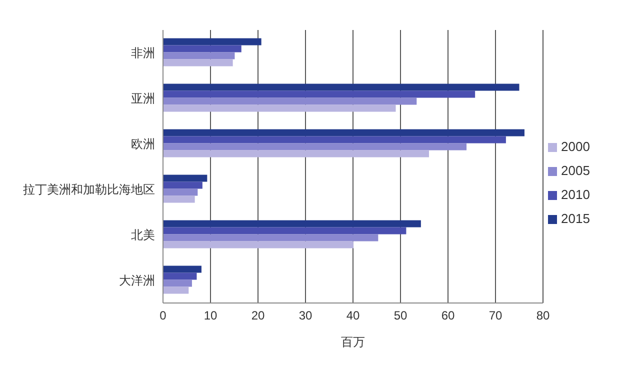  Describe the element at coordinates (575, 194) in the screenshot. I see `legend-label: 2010` at that location.